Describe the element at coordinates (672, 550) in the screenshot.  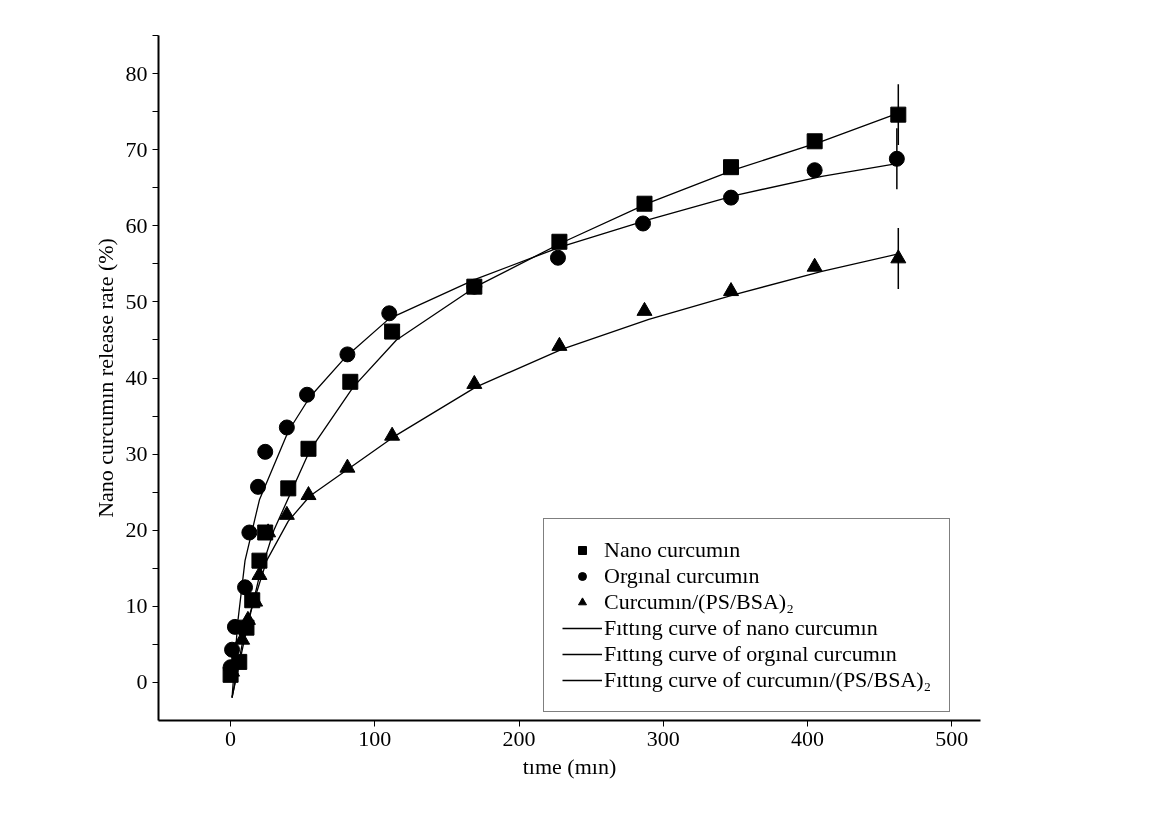
I see `legend-label: Nano curcumın` at that location.